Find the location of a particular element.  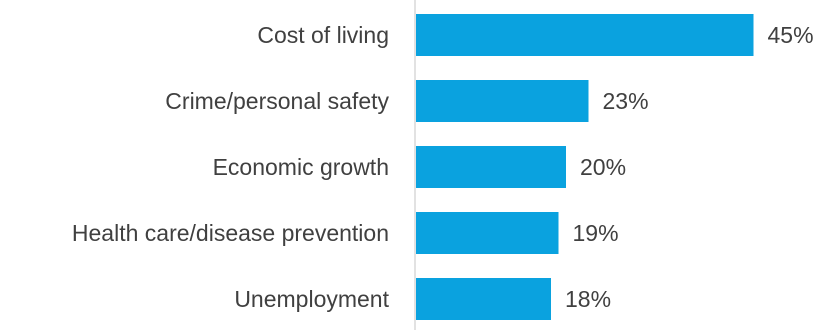

value-label-unemployment: 18% is located at coordinates (588, 299).